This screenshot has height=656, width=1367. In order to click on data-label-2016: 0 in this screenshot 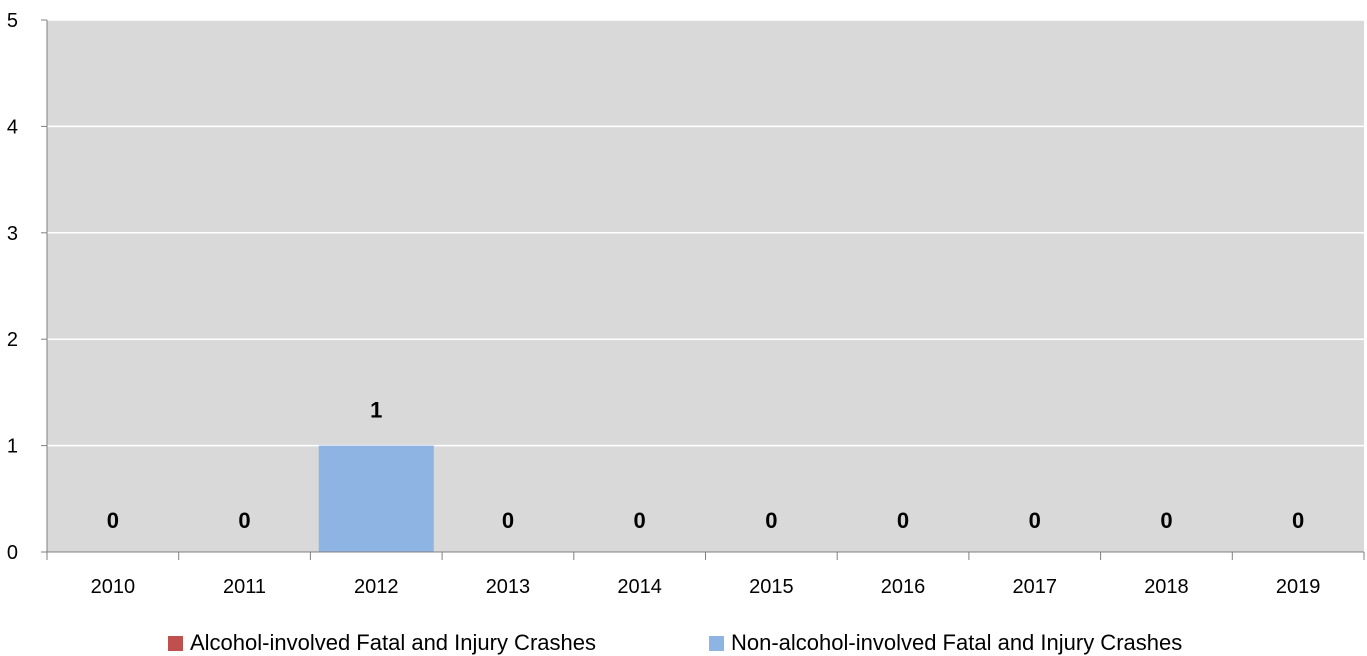, I will do `click(903, 520)`.